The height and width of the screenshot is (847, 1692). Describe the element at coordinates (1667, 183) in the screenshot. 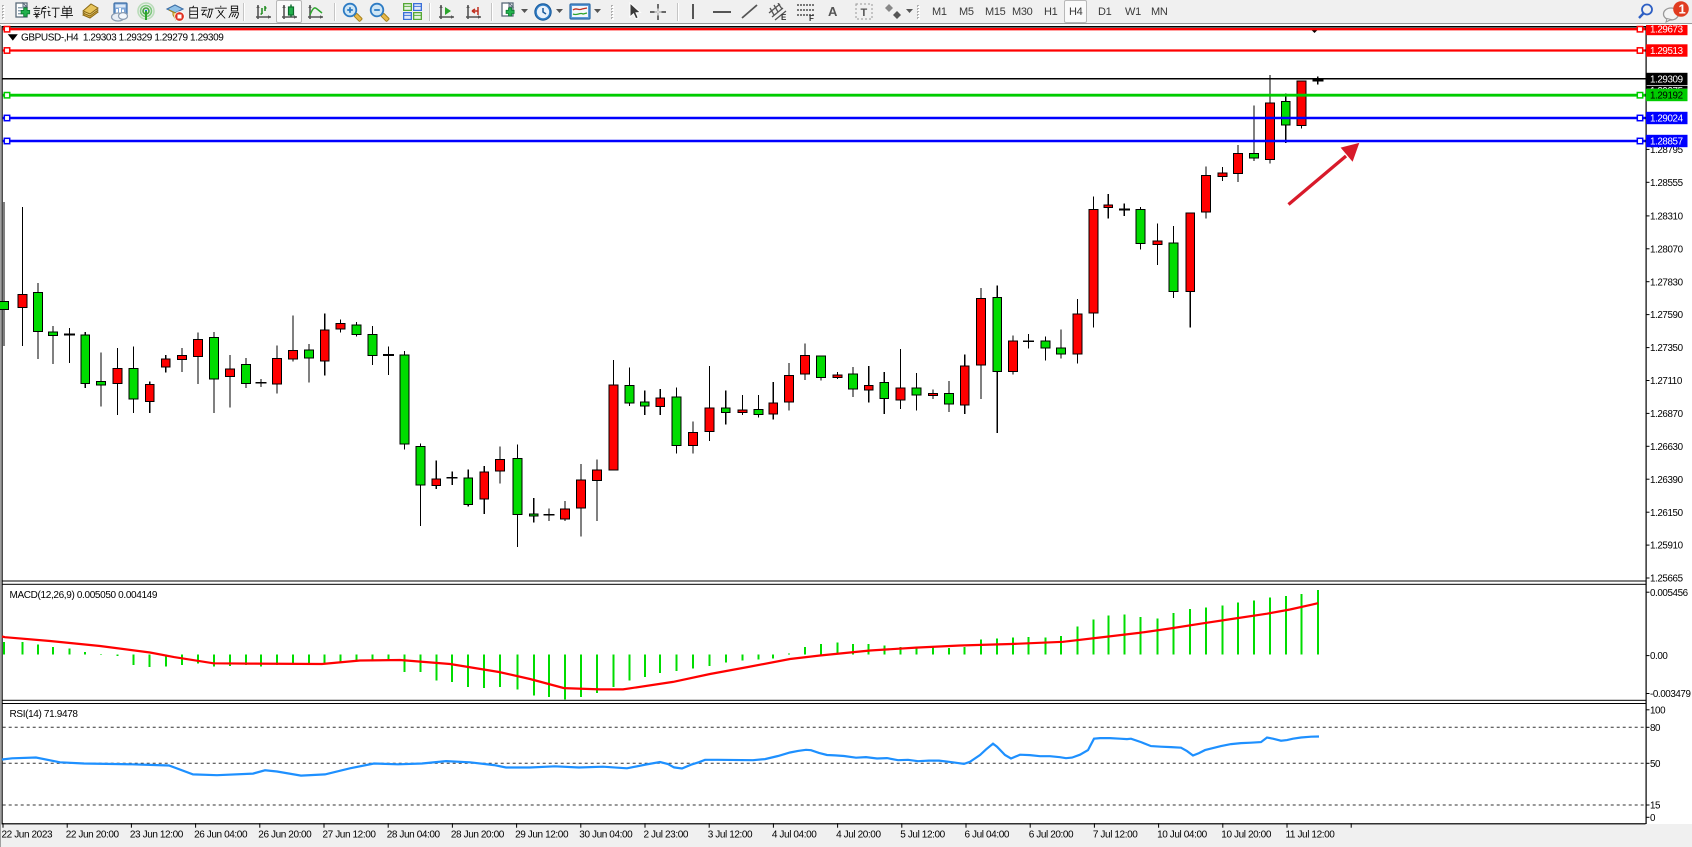

I see `svg-text: 1.28555` at that location.